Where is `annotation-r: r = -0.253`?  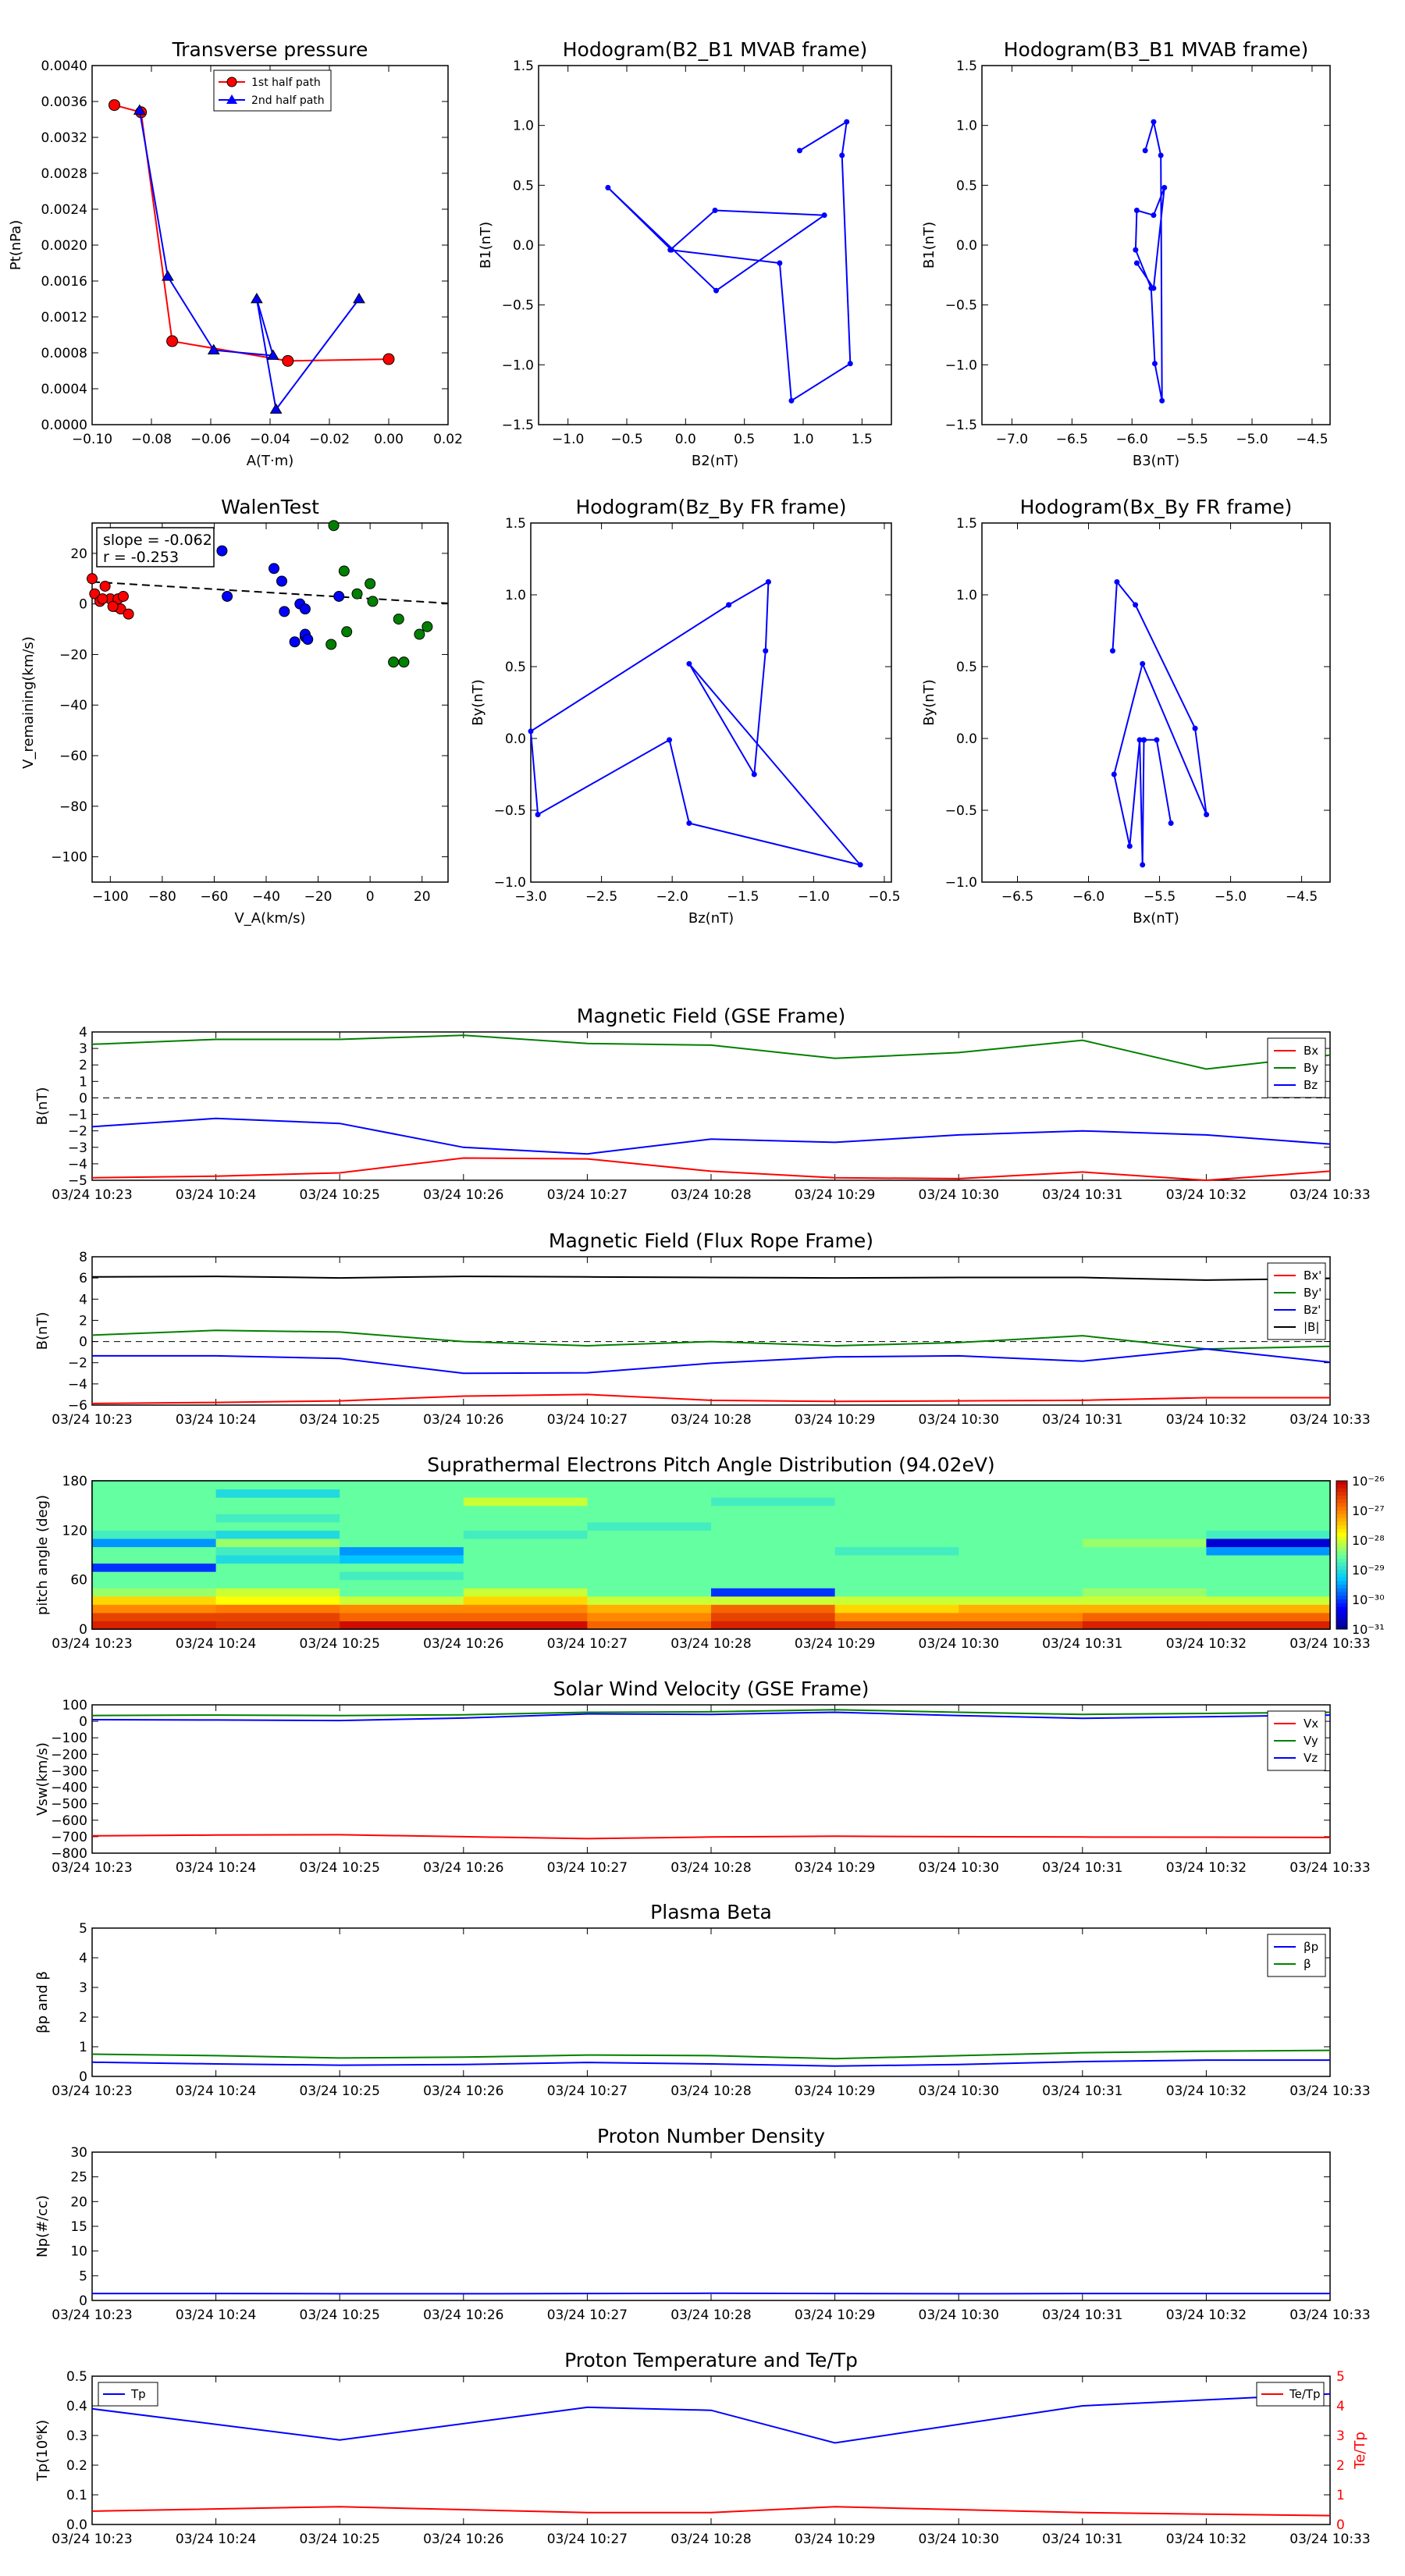
annotation-r: r = -0.253 is located at coordinates (141, 557).